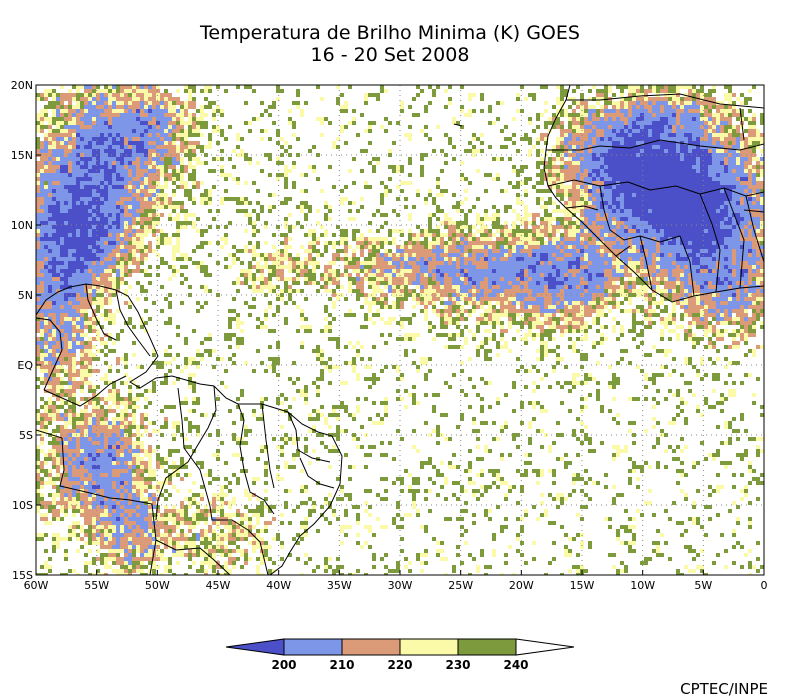 This screenshot has width=800, height=700. What do you see at coordinates (460, 585) in the screenshot?
I see `x-tick-label: 25W` at bounding box center [460, 585].